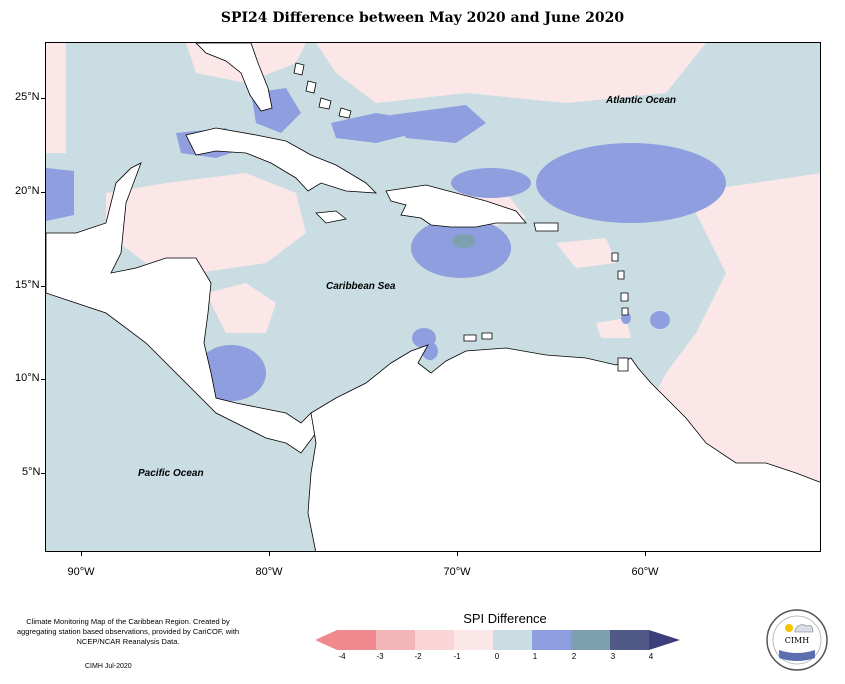  Describe the element at coordinates (497, 640) in the screenshot. I see `legend-colorbar` at that location.